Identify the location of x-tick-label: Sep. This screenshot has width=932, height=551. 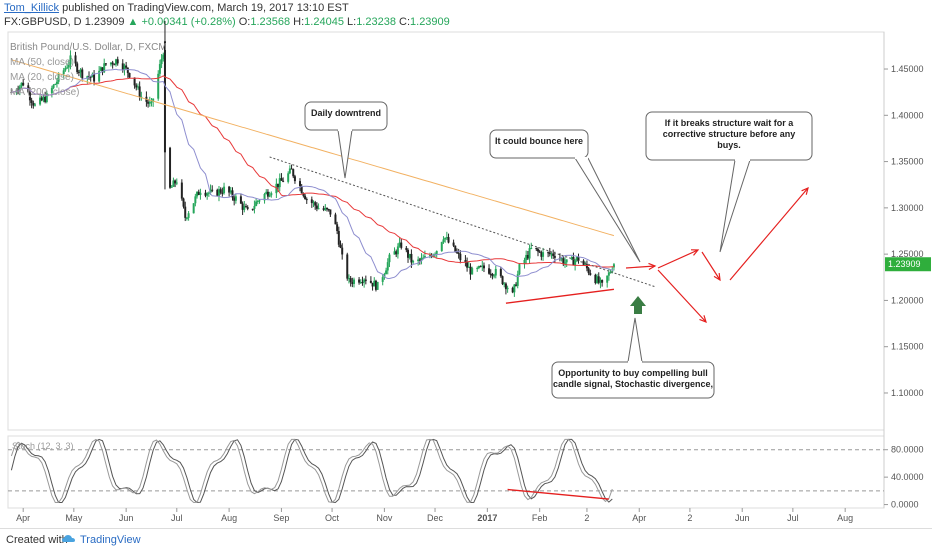
(281, 518).